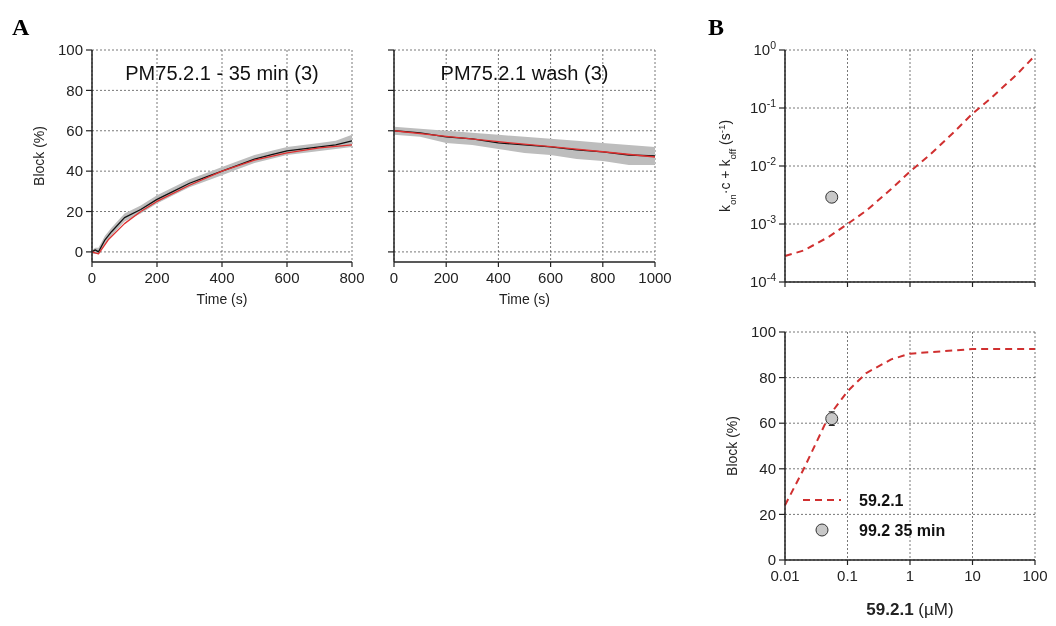 Image resolution: width=1056 pixels, height=626 pixels. What do you see at coordinates (972, 575) in the screenshot?
I see `x-tick-label: 10` at bounding box center [972, 575].